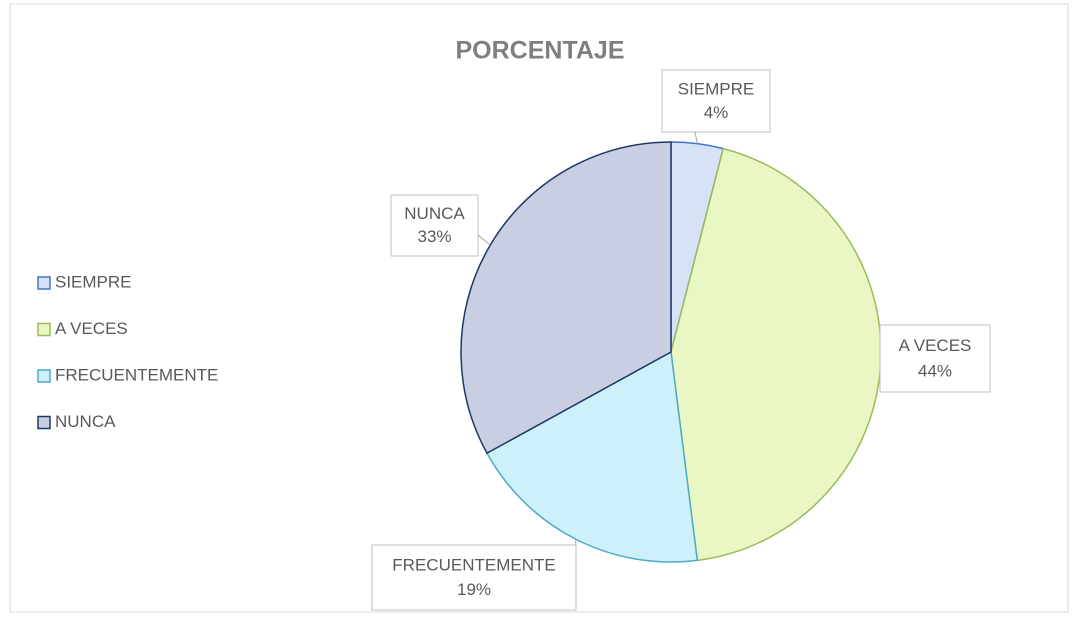  What do you see at coordinates (935, 370) in the screenshot?
I see `data-label-value: 44%` at bounding box center [935, 370].